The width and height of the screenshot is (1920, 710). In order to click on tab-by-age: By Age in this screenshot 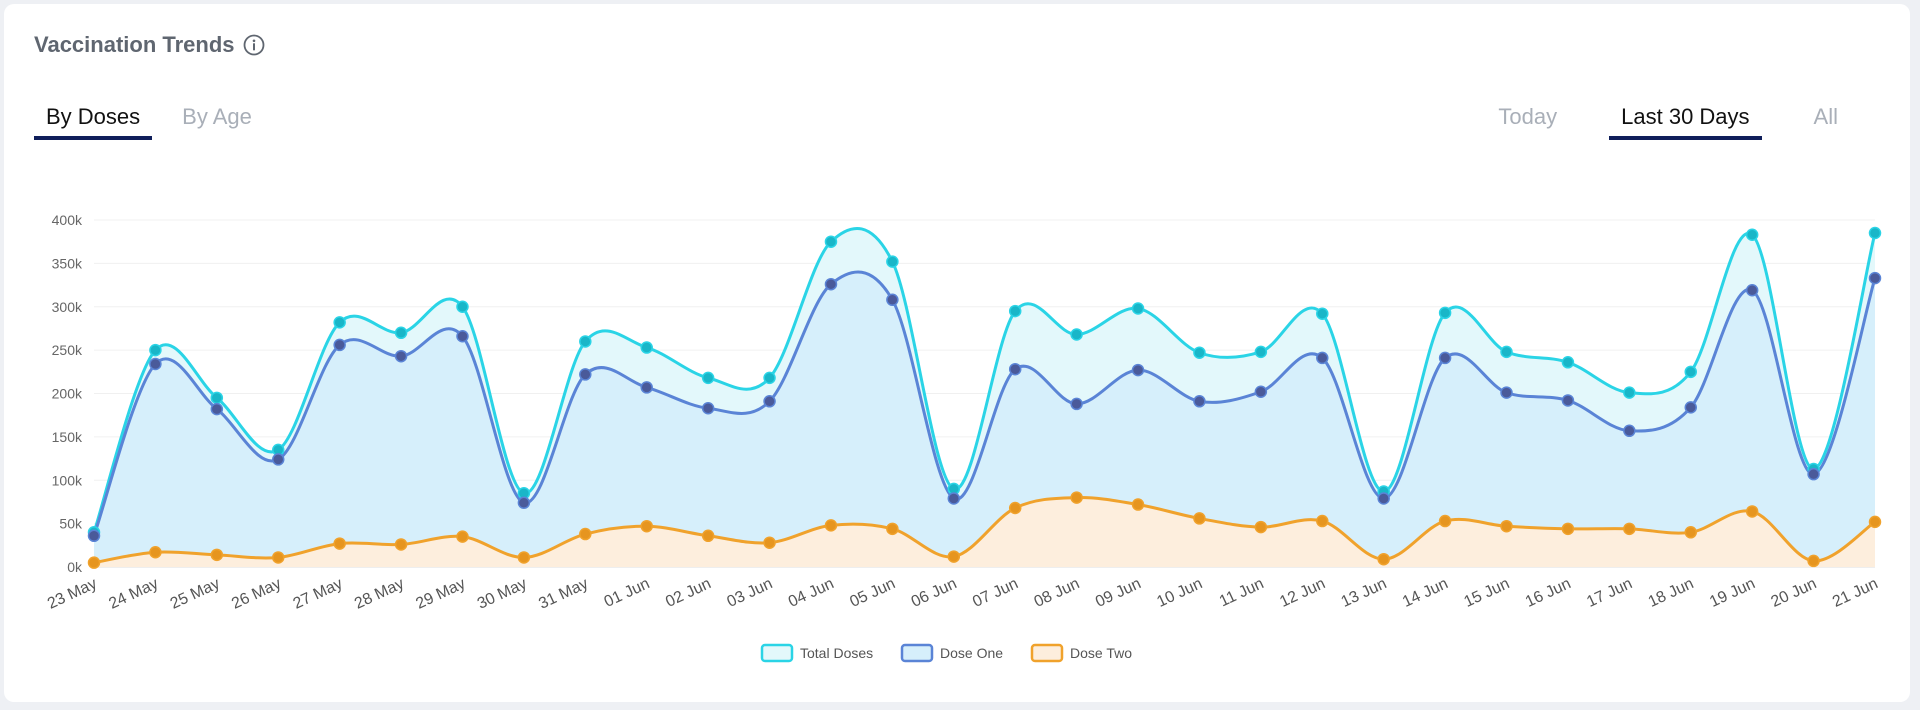, I will do `click(217, 116)`.